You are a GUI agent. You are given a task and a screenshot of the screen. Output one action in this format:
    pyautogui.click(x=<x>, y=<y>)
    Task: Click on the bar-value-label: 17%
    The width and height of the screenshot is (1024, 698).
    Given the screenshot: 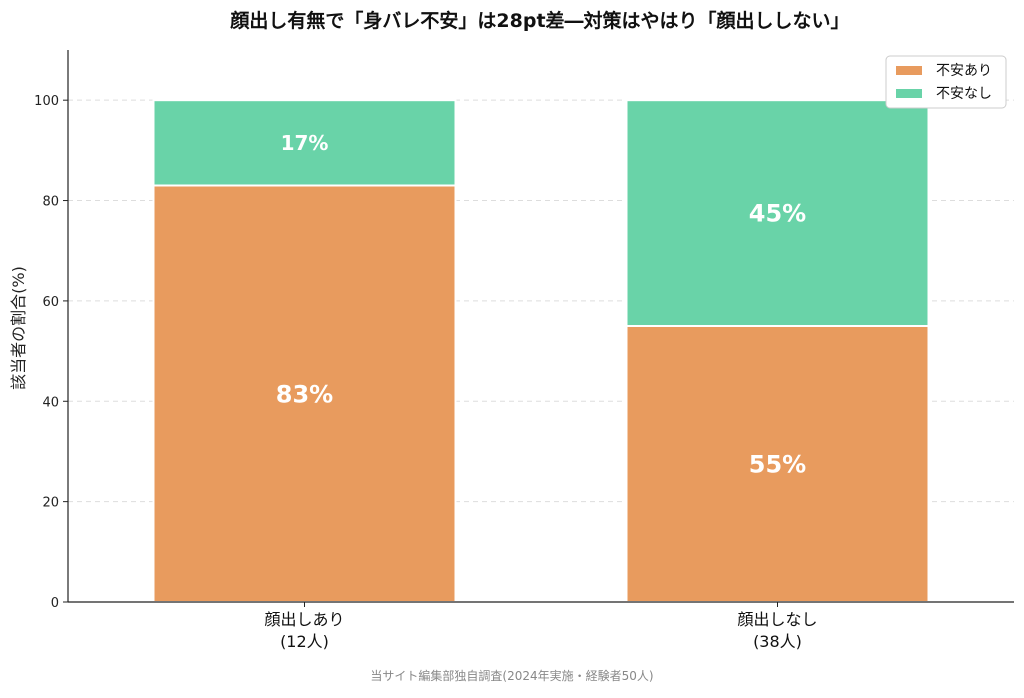 What is the action you would take?
    pyautogui.click(x=305, y=143)
    